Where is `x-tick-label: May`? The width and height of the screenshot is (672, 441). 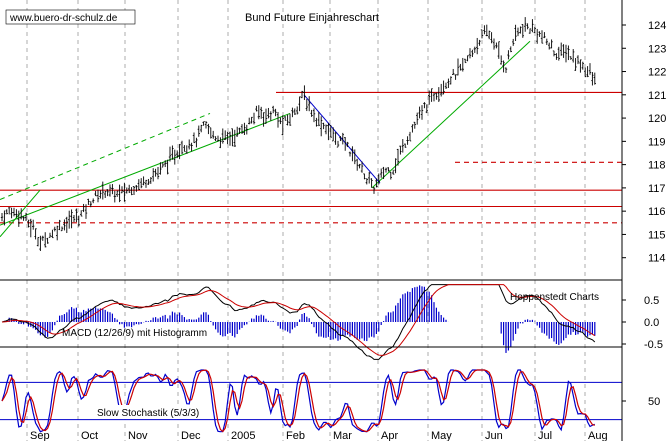 x-tick-label: May is located at coordinates (441, 435).